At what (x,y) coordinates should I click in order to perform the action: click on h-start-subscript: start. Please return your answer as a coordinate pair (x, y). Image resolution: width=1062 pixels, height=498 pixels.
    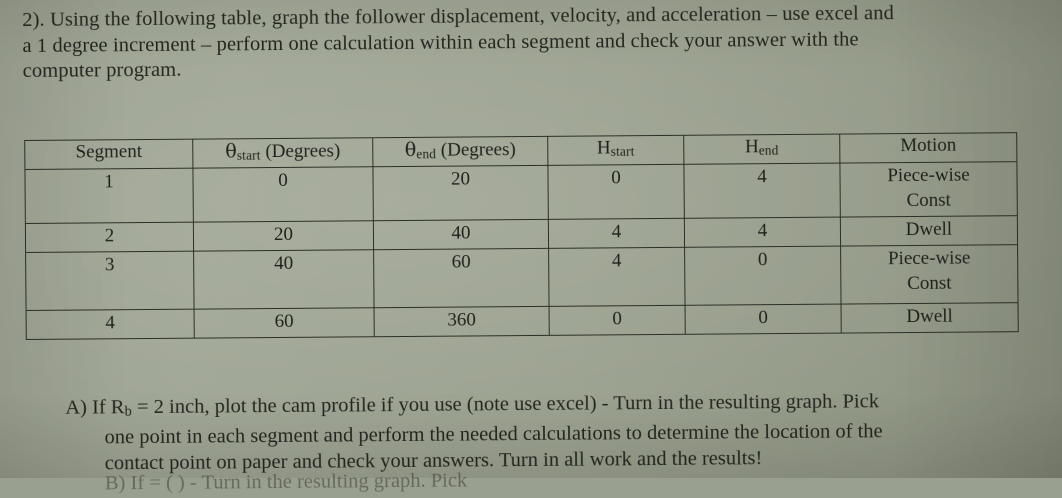
    Looking at the image, I should click on (622, 151).